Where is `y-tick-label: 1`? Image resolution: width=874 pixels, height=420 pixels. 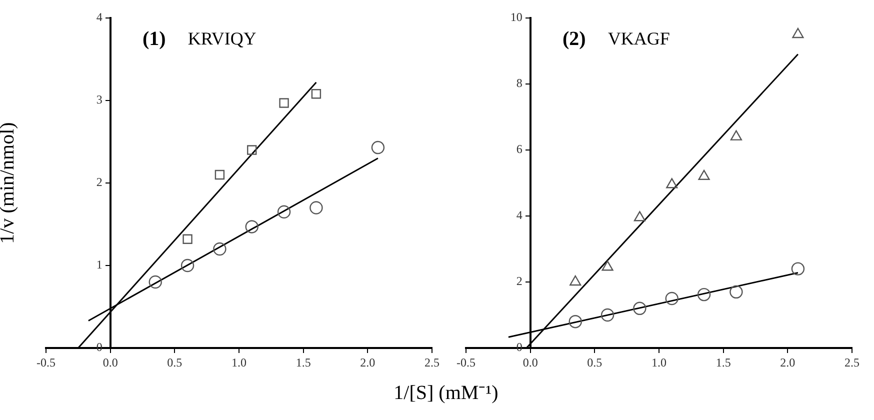 y-tick-label: 1 is located at coordinates (99, 265).